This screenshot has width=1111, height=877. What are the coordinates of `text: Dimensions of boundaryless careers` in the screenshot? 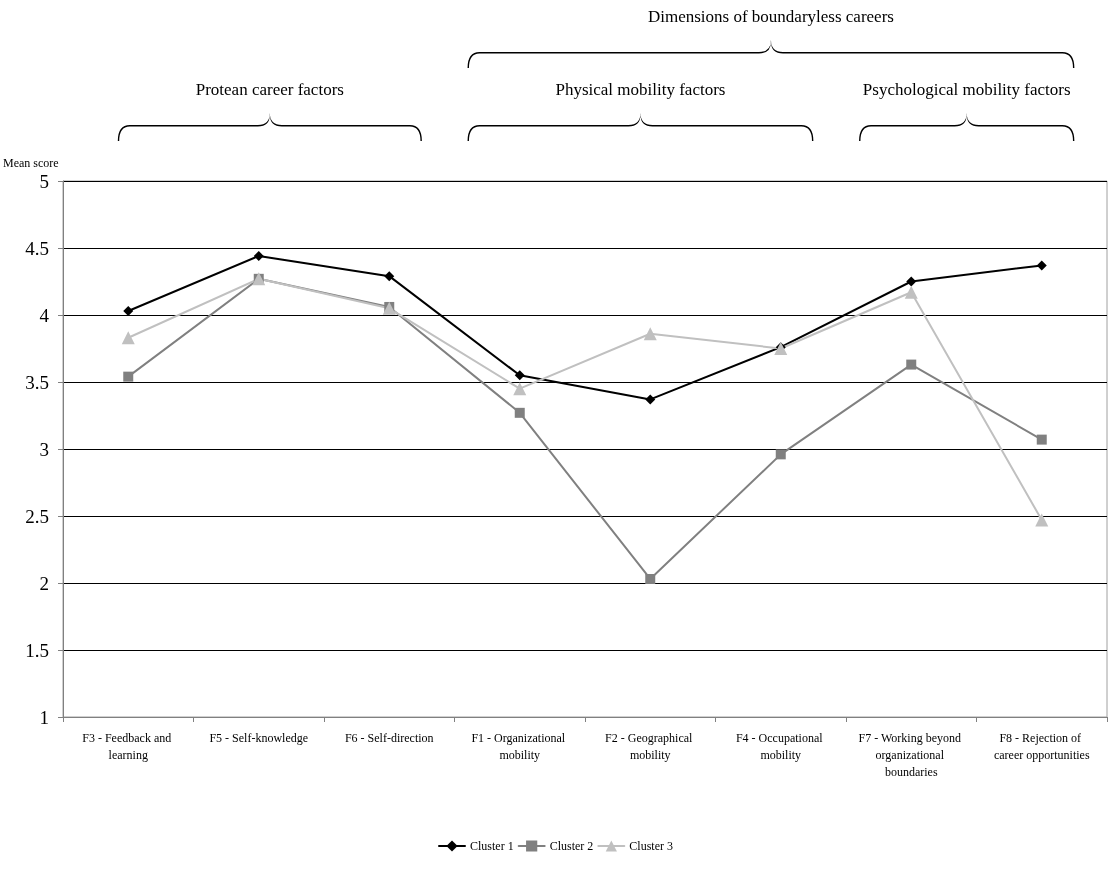 It's located at (770, 16).